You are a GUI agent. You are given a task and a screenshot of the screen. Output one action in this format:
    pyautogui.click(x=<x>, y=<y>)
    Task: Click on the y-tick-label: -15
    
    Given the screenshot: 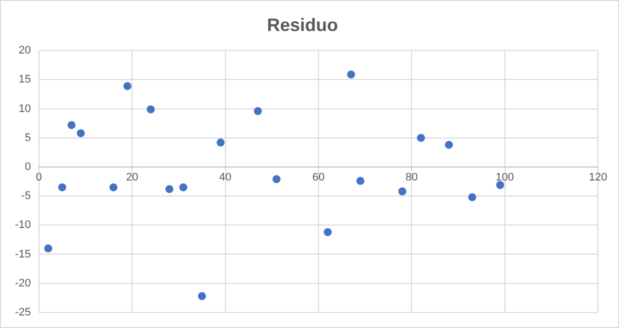 What is the action you would take?
    pyautogui.click(x=22, y=254)
    